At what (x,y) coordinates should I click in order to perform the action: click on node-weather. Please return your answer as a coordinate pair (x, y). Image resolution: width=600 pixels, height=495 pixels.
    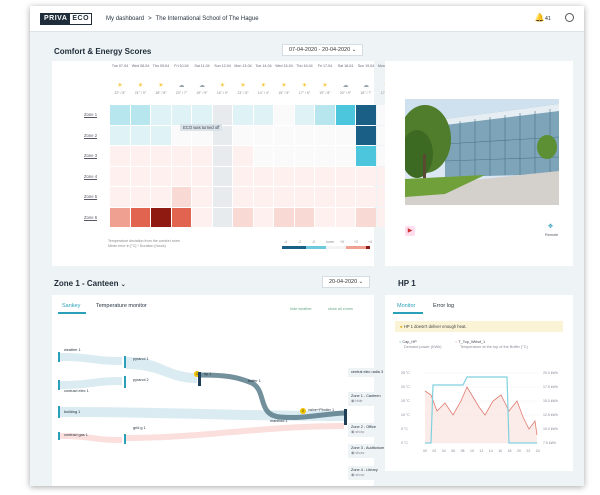
    Looking at the image, I should click on (59, 357).